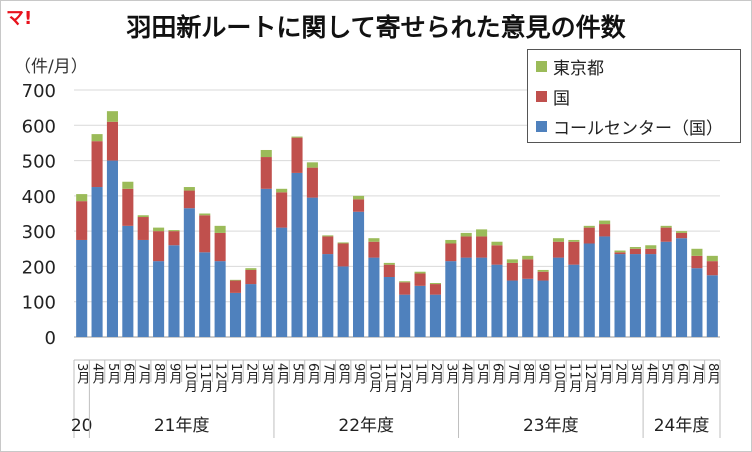 The image size is (752, 452). I want to click on legend-item-national: 国, so click(553, 96).